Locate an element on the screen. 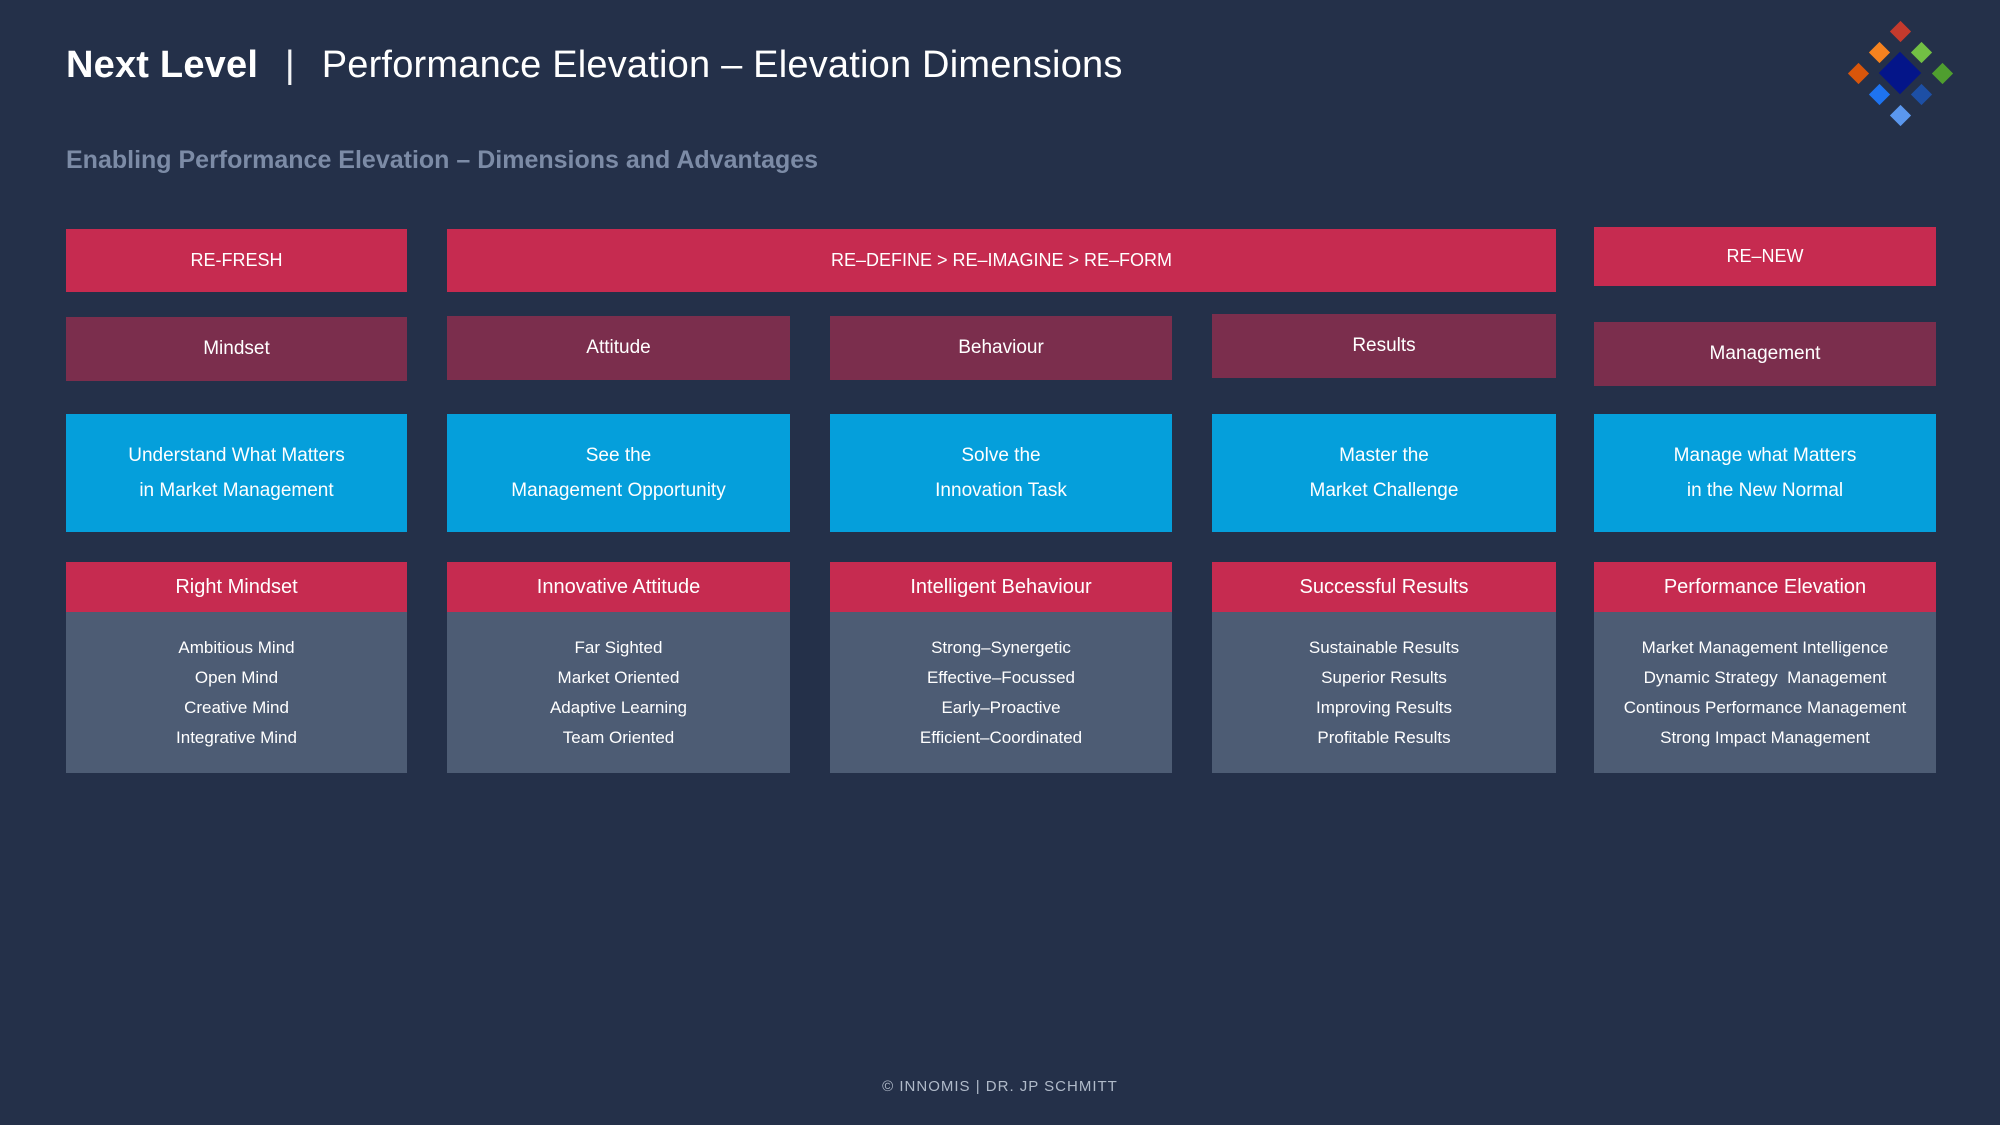 The height and width of the screenshot is (1125, 2000). opportunity-line: Solve the is located at coordinates (1001, 455).